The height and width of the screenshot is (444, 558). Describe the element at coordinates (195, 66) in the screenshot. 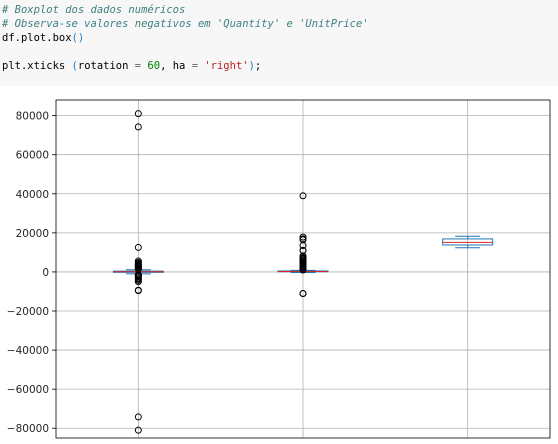

I see `code-eq-2: =` at that location.